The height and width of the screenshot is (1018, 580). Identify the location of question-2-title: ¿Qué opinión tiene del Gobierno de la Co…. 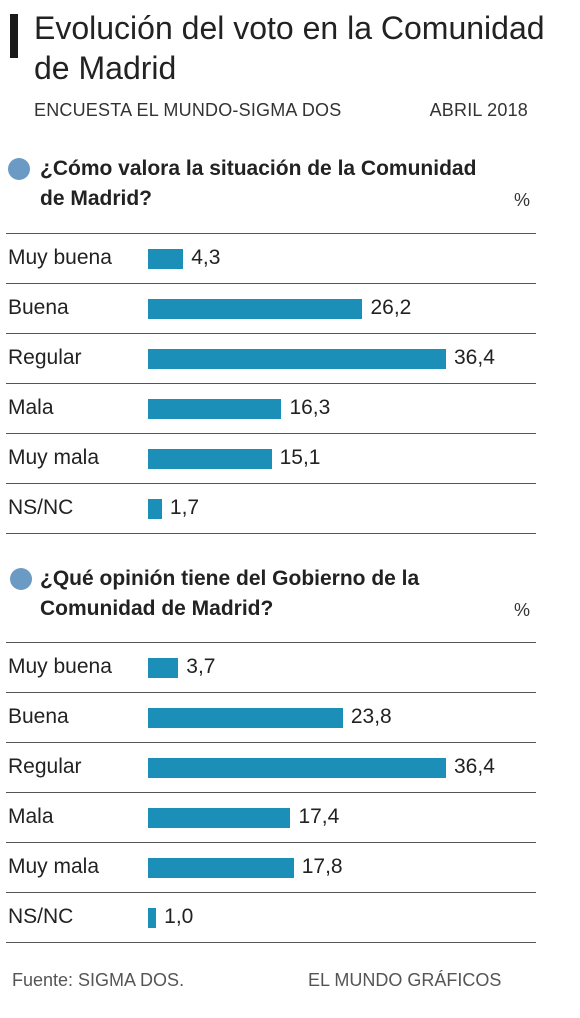
(230, 593).